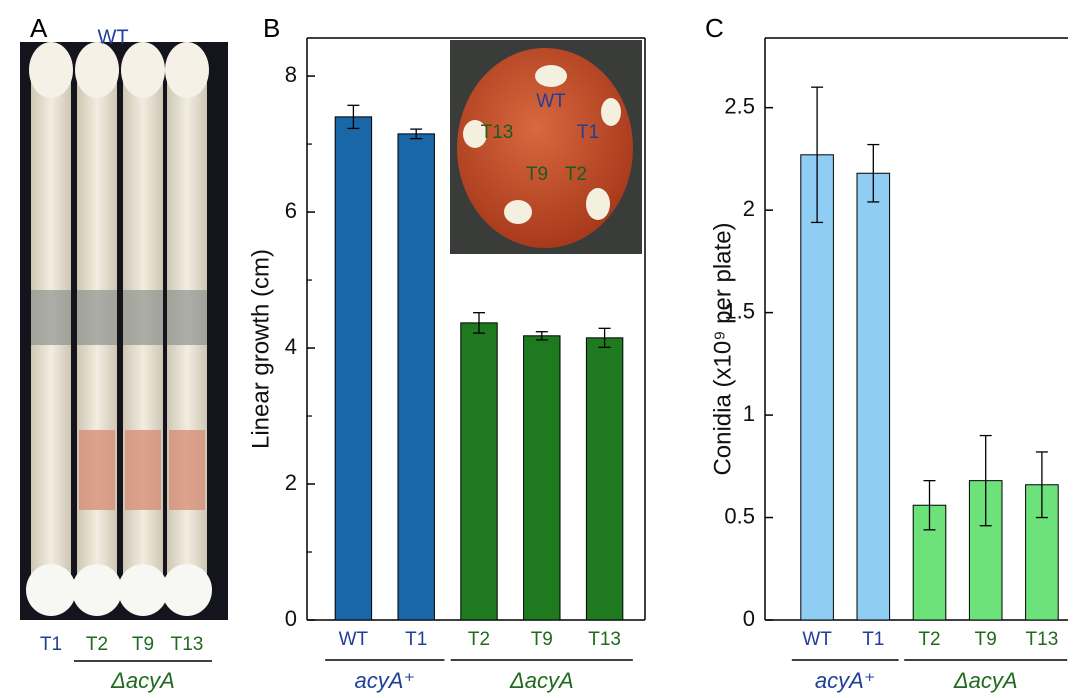 This screenshot has height=698, width=1083. What do you see at coordinates (497, 132) in the screenshot?
I see `inset-label: T13` at bounding box center [497, 132].